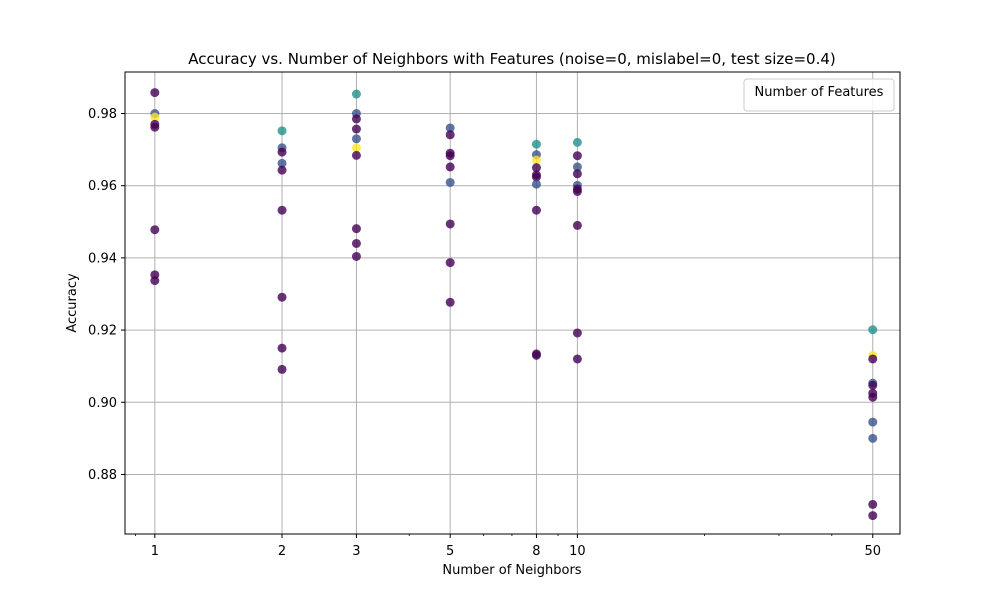  I want to click on x-tick-label: 3, so click(356, 551).